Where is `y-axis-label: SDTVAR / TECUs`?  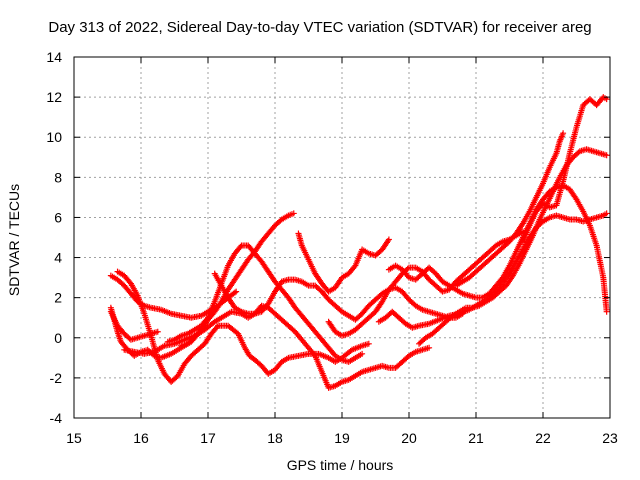
y-axis-label: SDTVAR / TECUs is located at coordinates (14, 240).